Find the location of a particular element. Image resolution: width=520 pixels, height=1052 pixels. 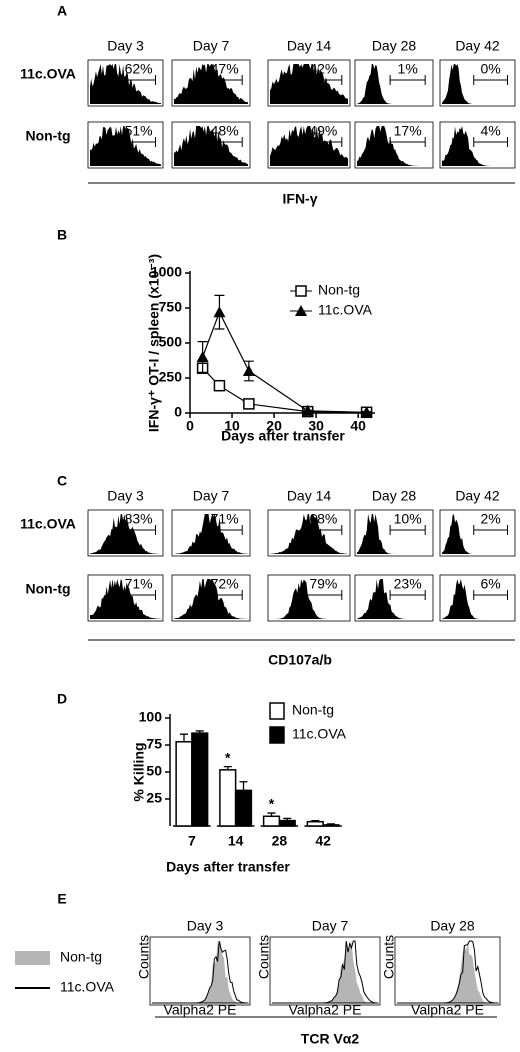

y-tick-label: 50 is located at coordinates (154, 771).